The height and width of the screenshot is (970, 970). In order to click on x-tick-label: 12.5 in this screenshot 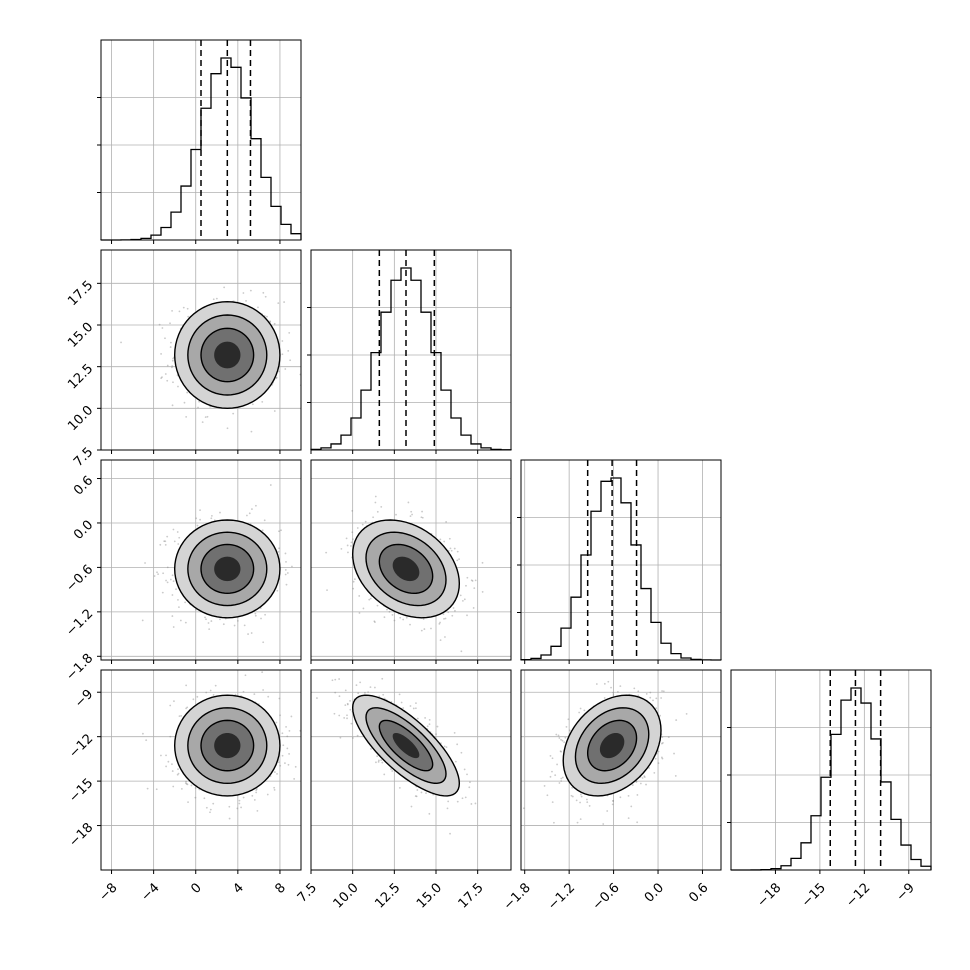, I will do `click(387, 895)`.